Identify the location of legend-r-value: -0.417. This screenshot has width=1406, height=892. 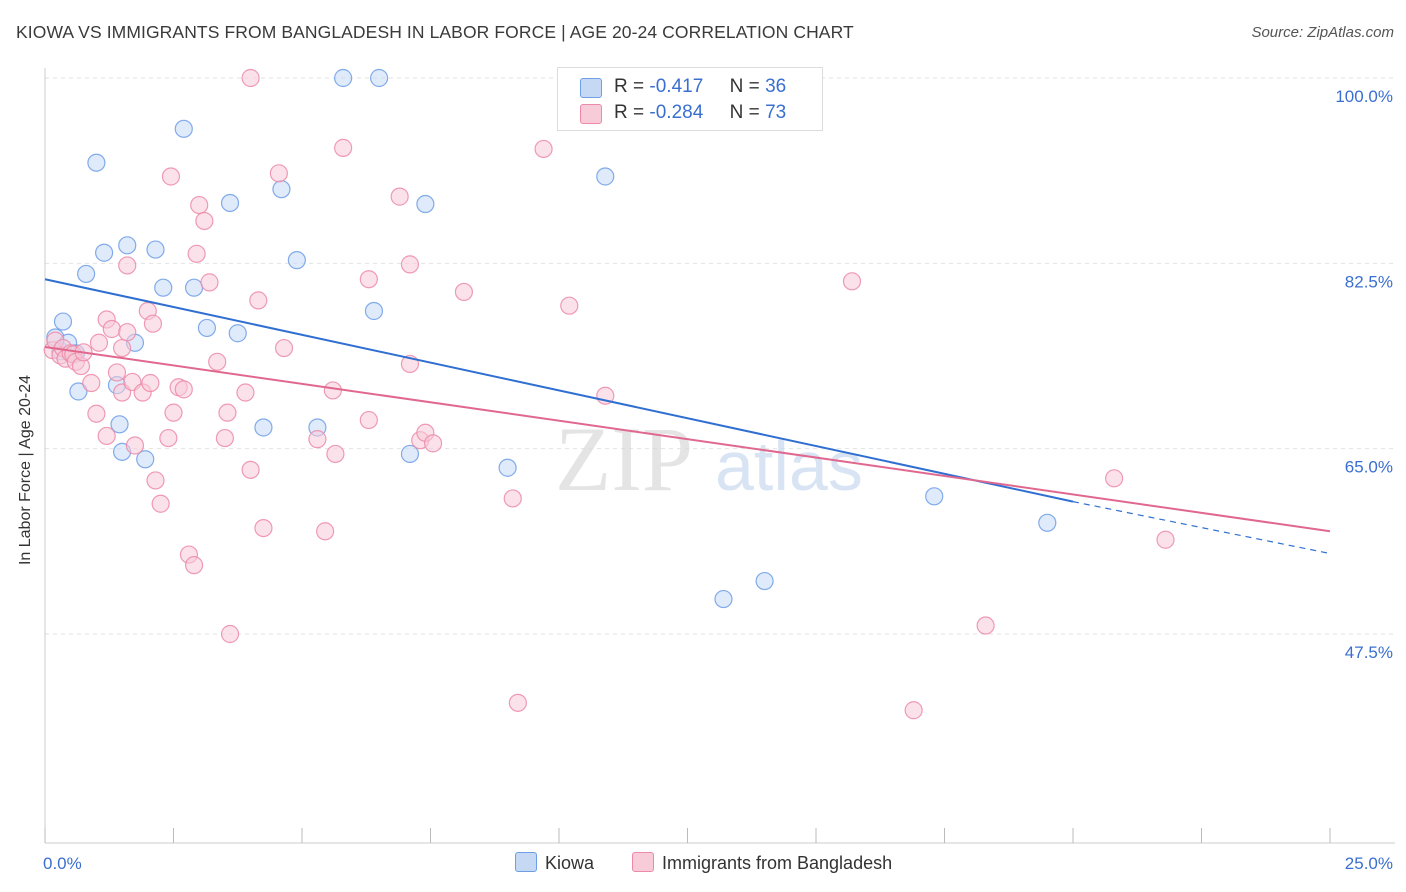
(676, 86).